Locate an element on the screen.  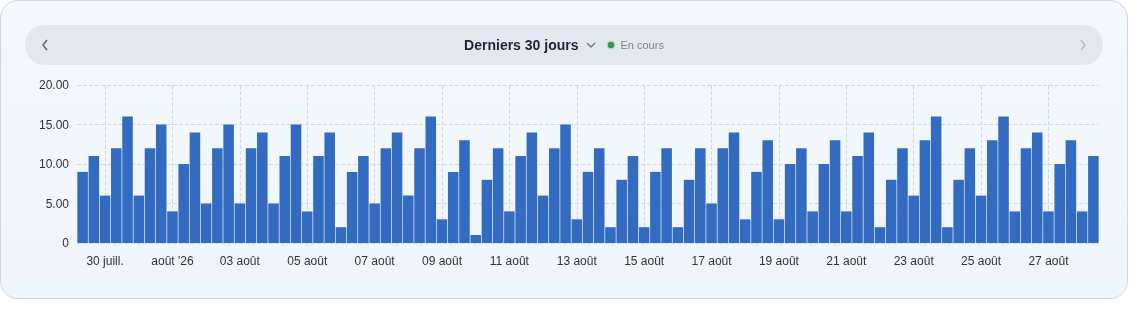
chart-title: Derniers 30 jours is located at coordinates (521, 45).